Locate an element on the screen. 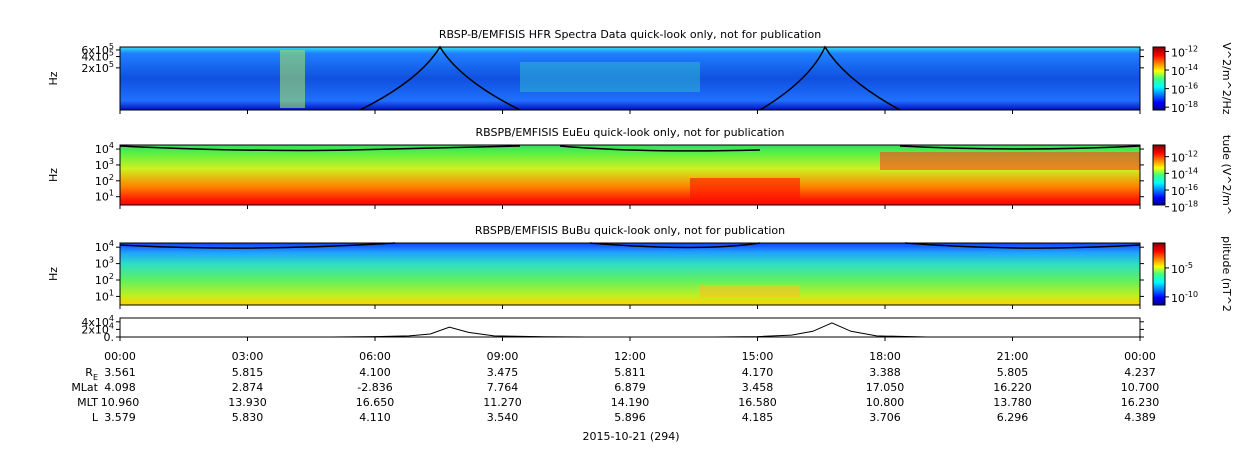  y-tick-label: 4x10⁴ is located at coordinates (97, 321).